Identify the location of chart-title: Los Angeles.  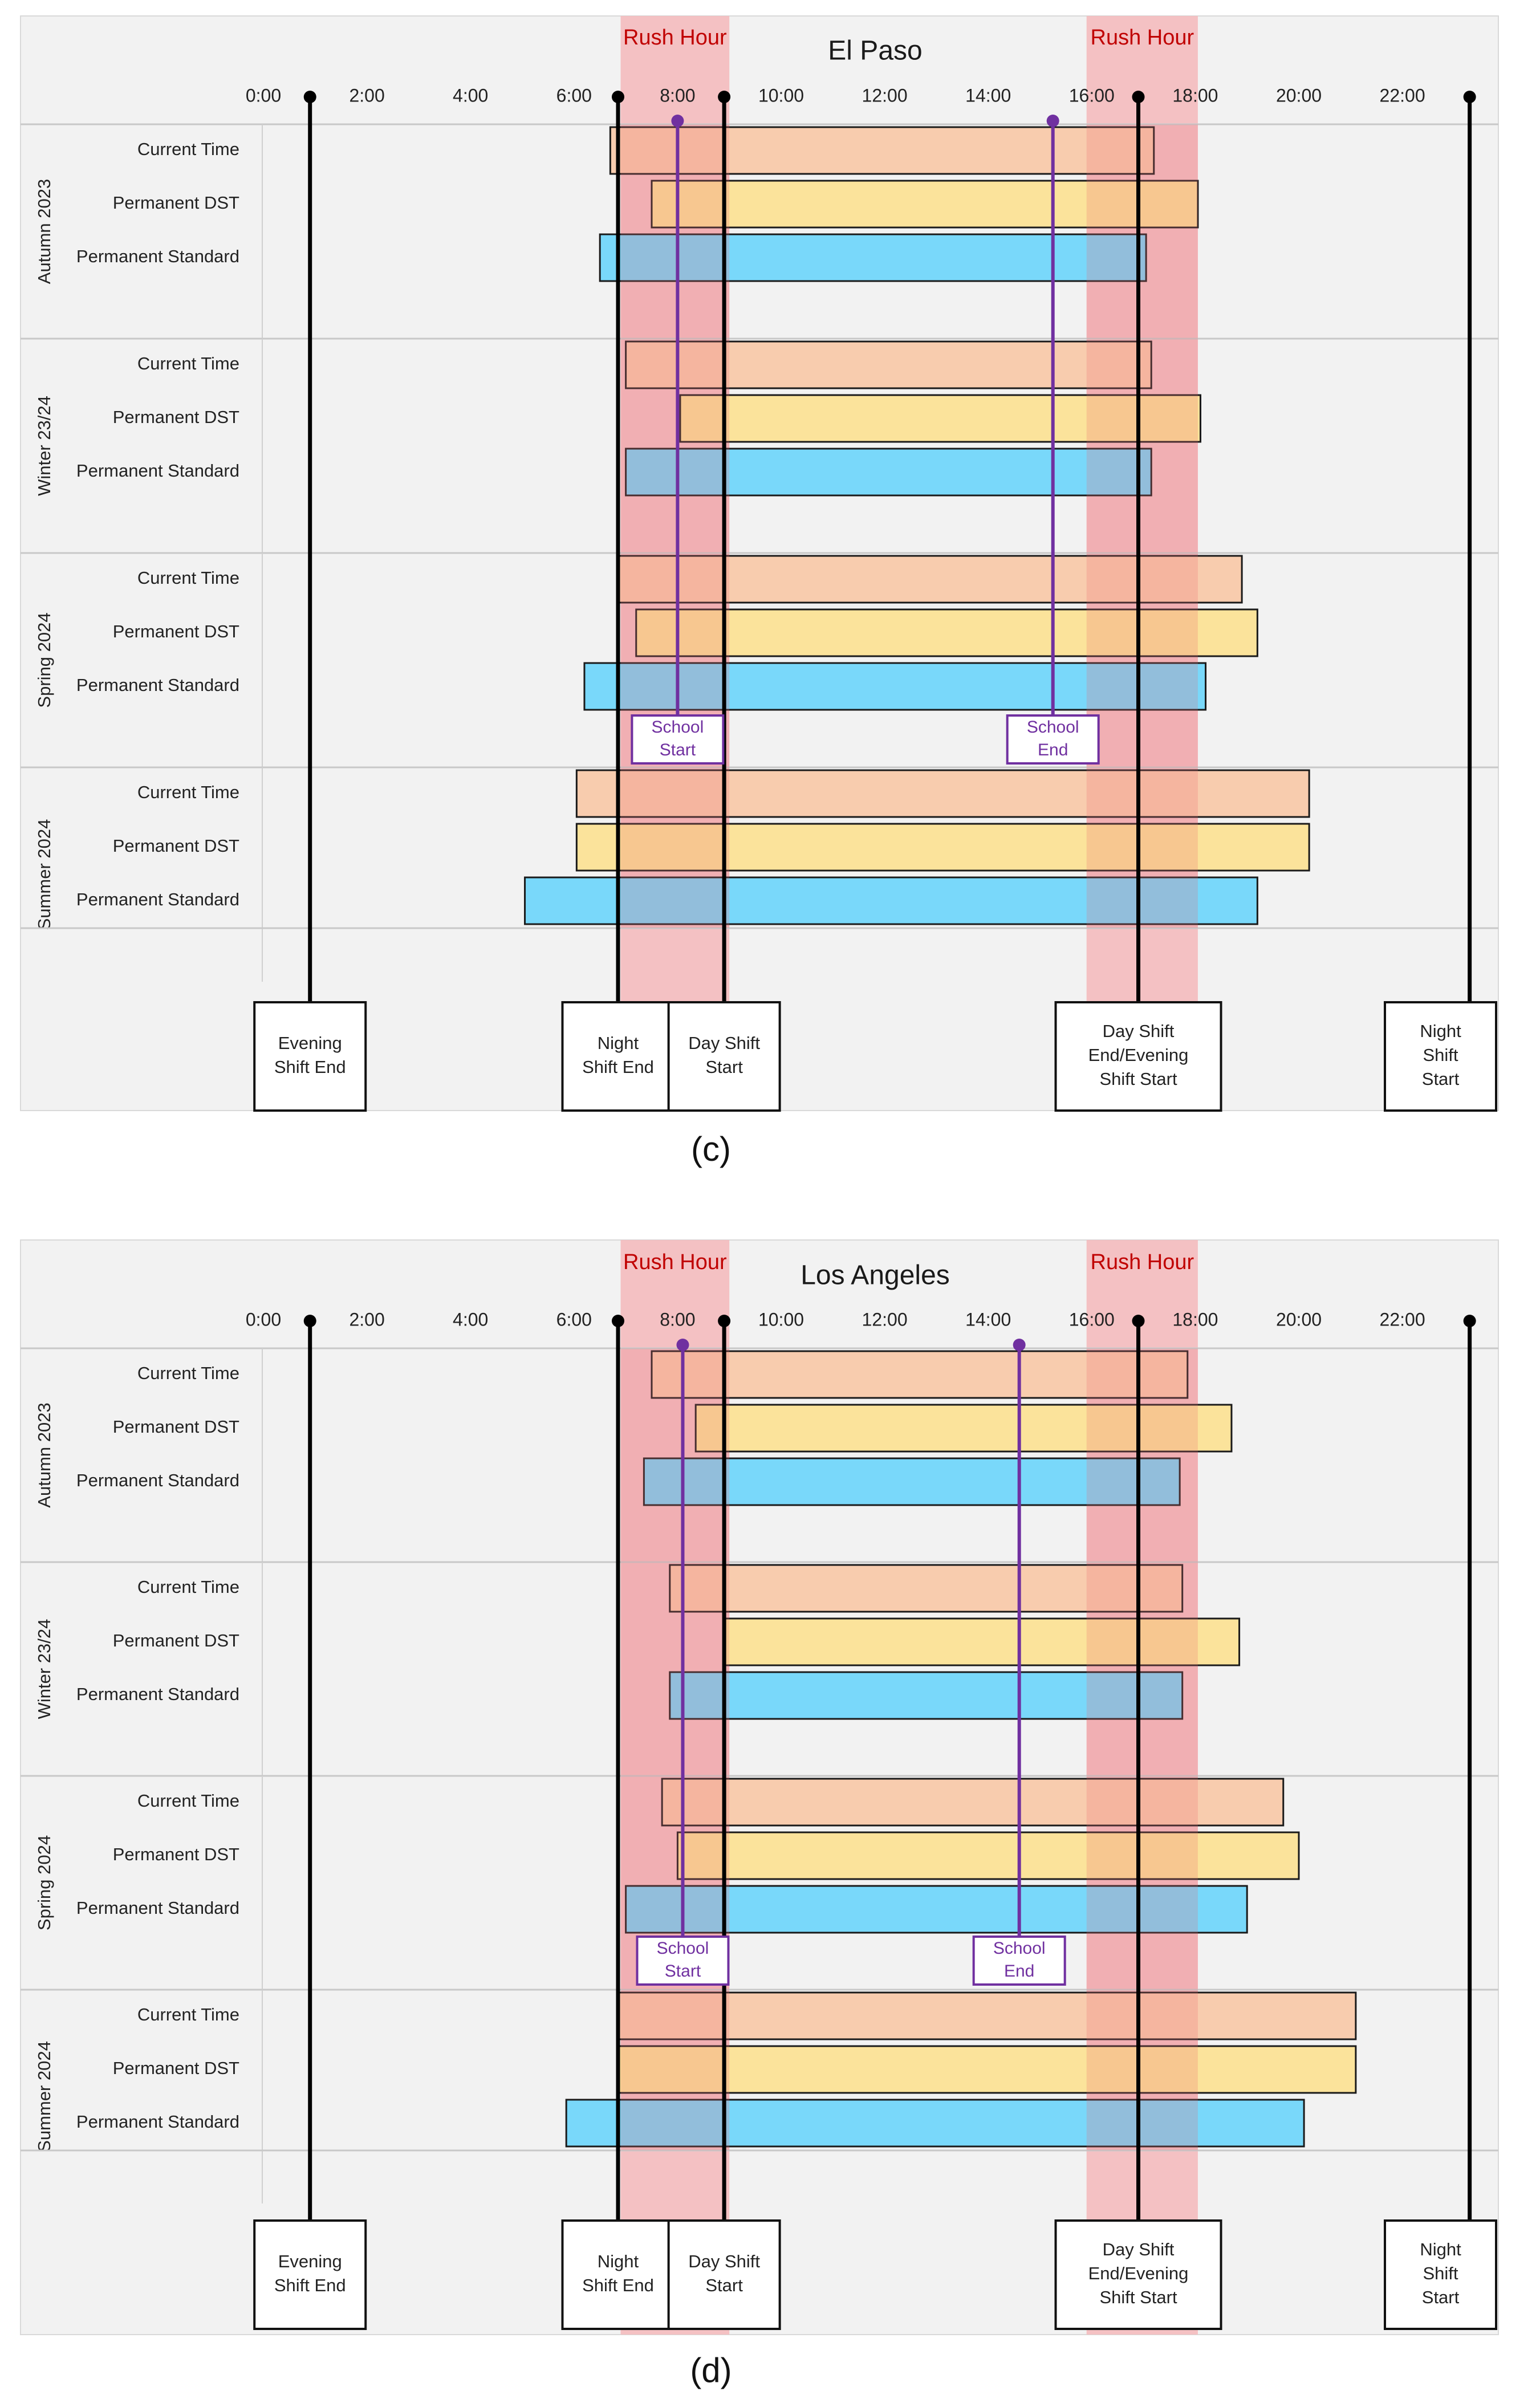
(875, 1276).